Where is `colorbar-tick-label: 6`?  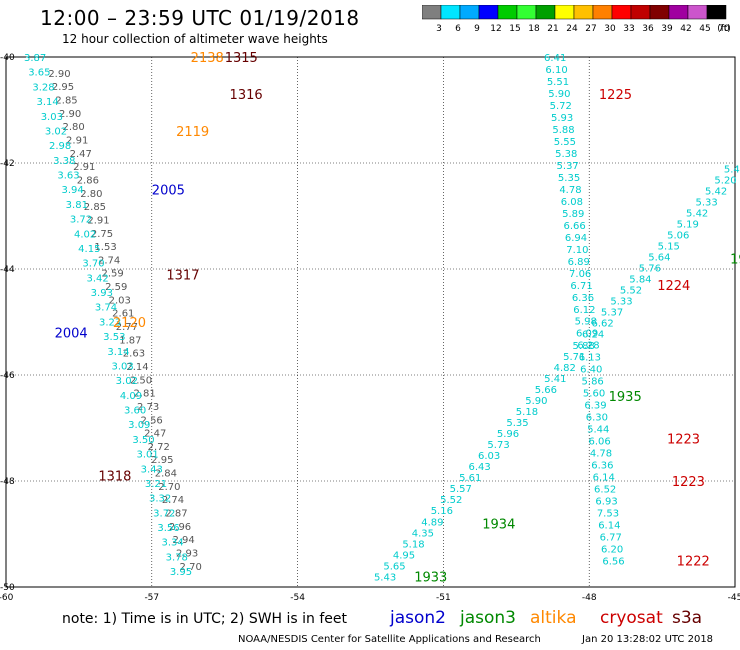
colorbar-tick-label: 6 is located at coordinates (458, 29).